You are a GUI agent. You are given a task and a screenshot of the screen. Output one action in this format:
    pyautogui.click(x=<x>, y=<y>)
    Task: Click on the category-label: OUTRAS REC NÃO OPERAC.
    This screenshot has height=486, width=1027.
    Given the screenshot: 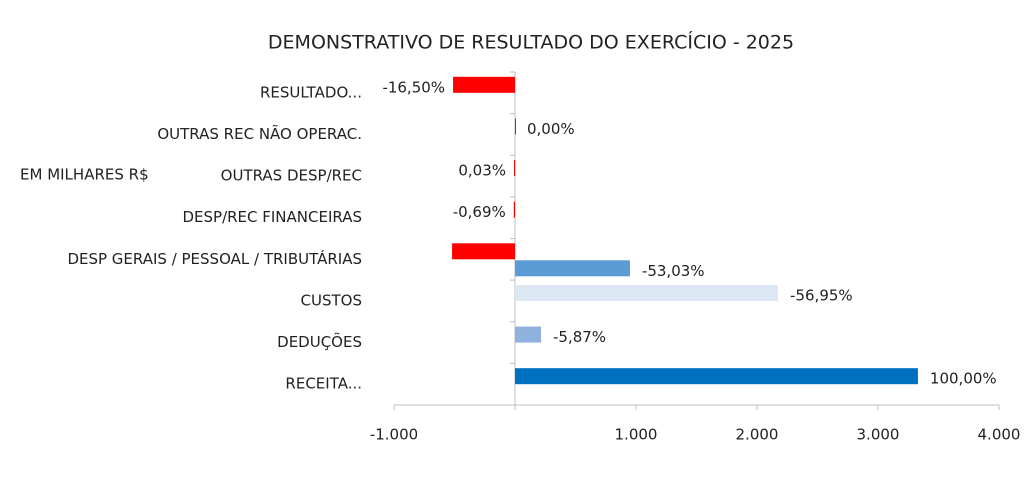 What is the action you would take?
    pyautogui.click(x=259, y=133)
    